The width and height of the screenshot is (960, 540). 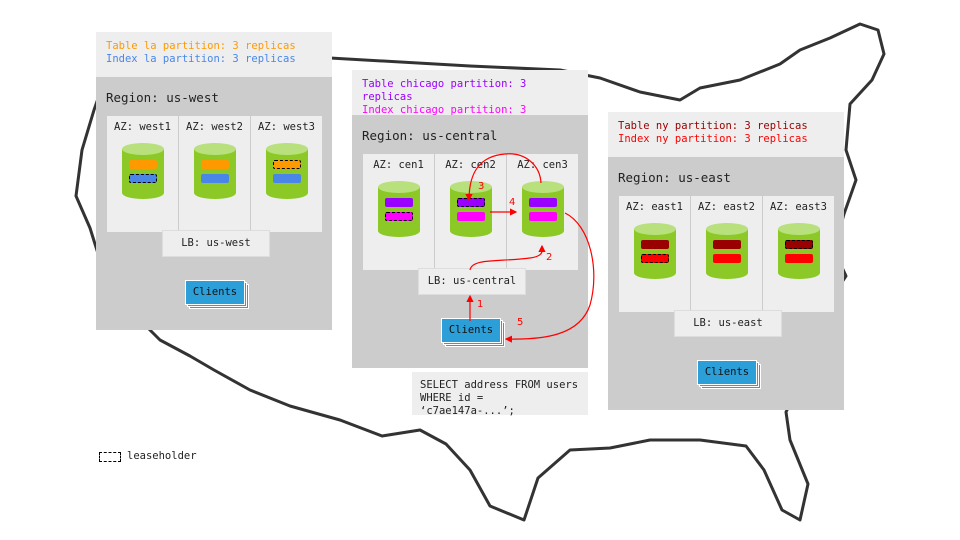 I want to click on az-label: AZ: west3, so click(x=286, y=127).